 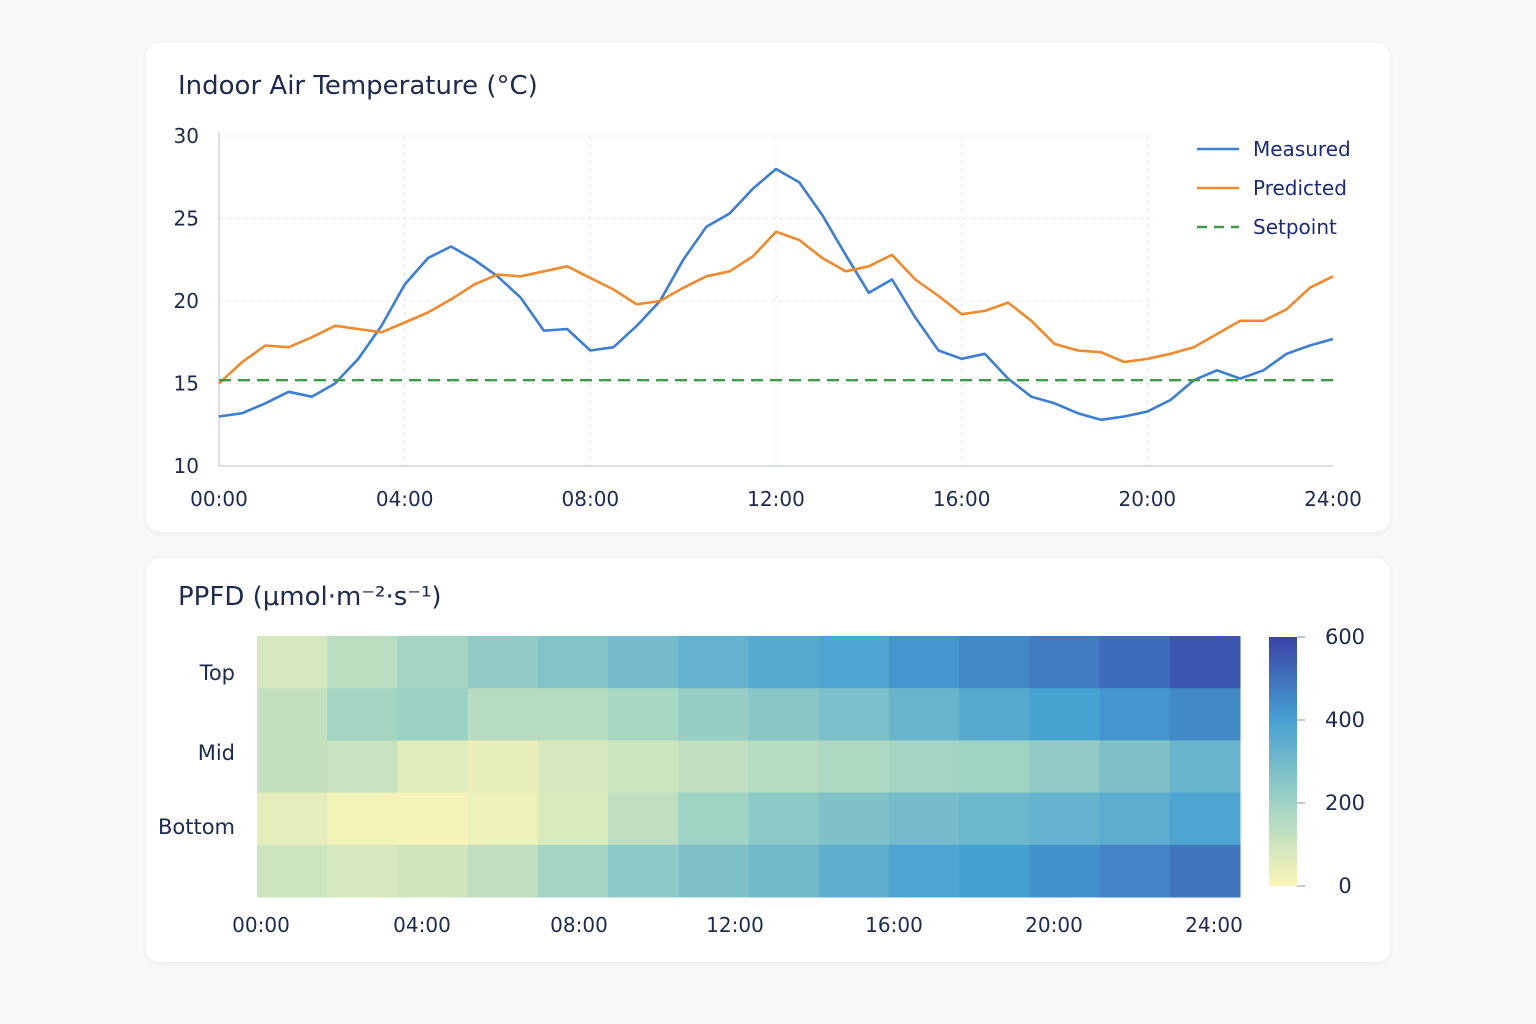 What do you see at coordinates (1344, 886) in the screenshot?
I see `colorbar-tick-label: 0` at bounding box center [1344, 886].